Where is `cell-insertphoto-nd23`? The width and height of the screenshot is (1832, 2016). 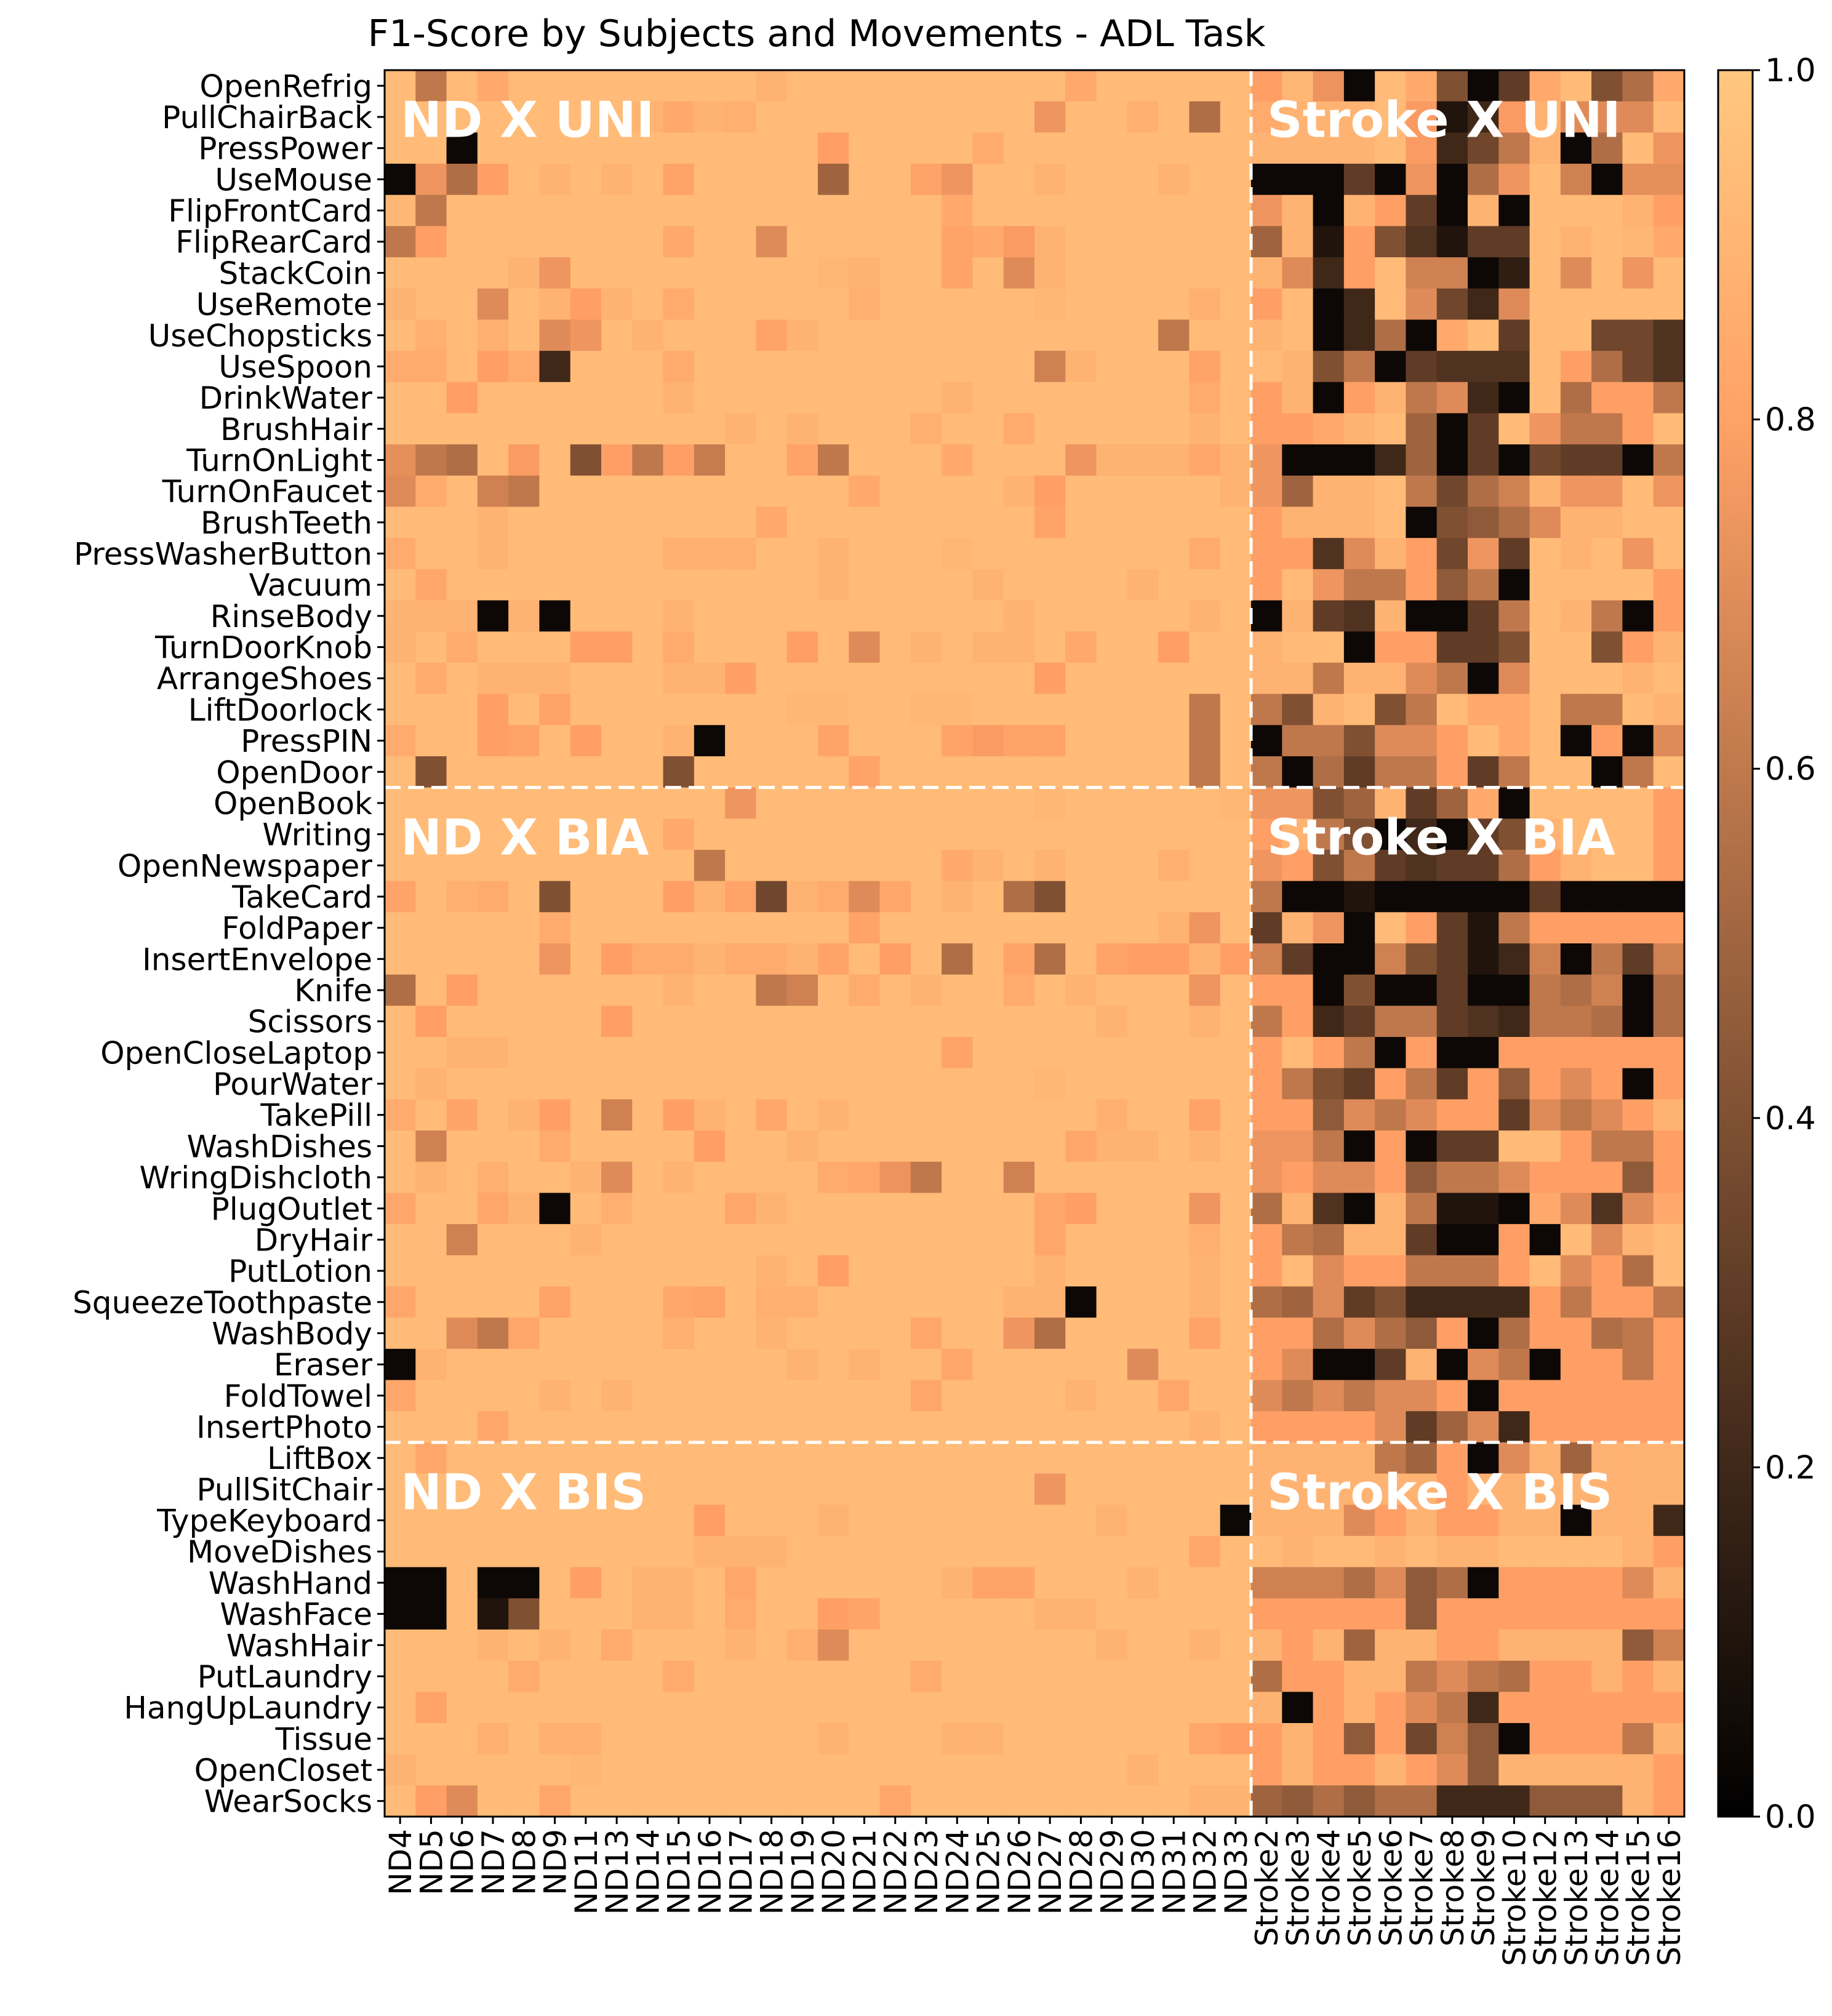
cell-insertphoto-nd23 is located at coordinates (926, 1427).